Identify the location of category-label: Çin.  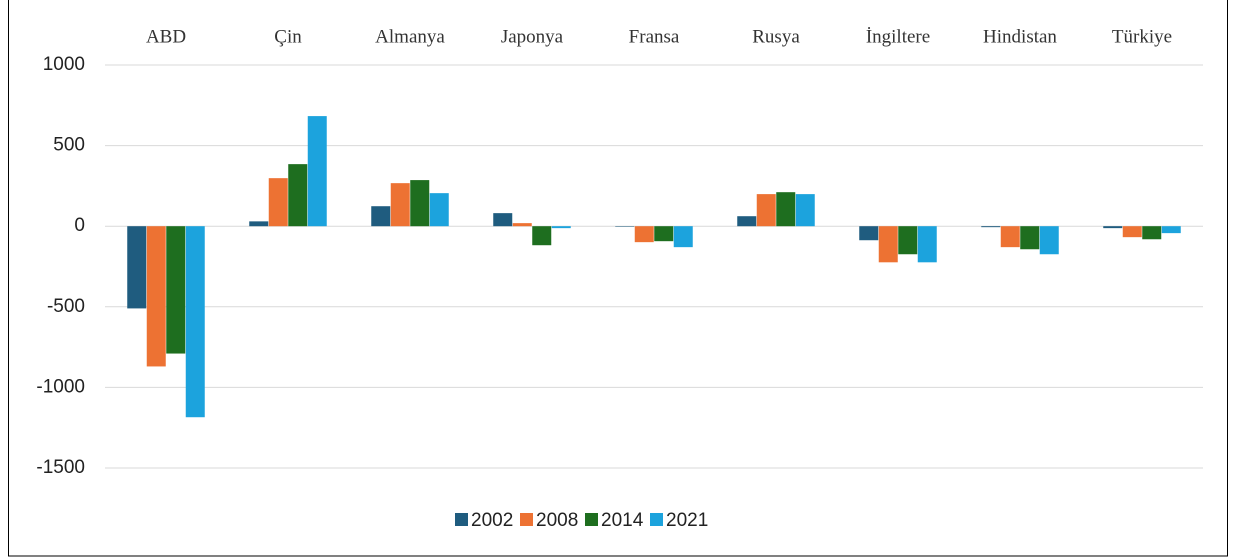
(288, 36).